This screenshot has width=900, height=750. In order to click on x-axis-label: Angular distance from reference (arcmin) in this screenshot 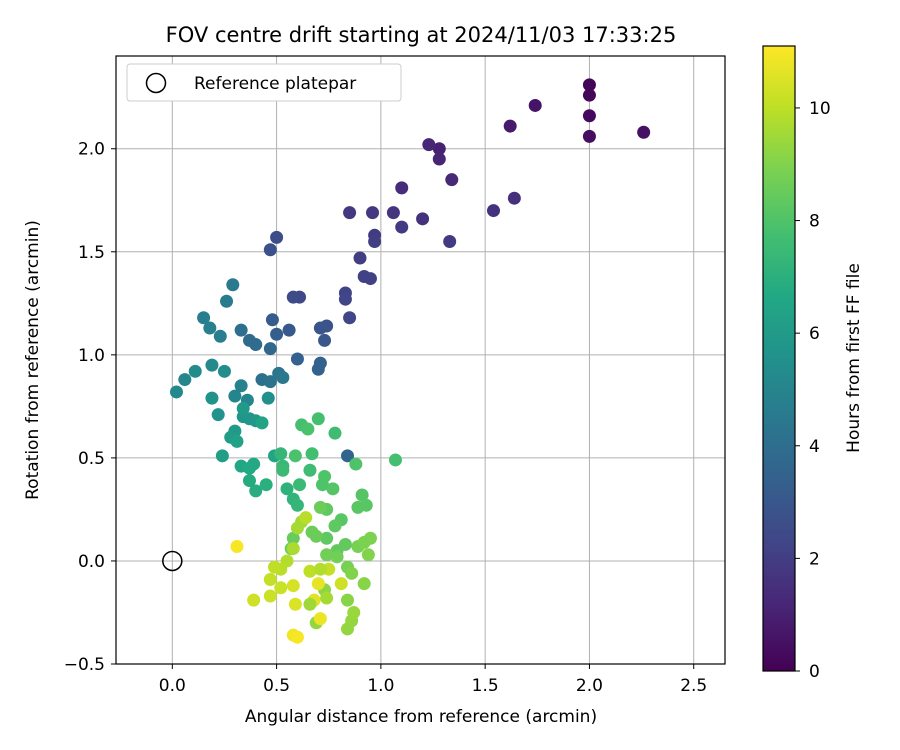, I will do `click(421, 717)`.